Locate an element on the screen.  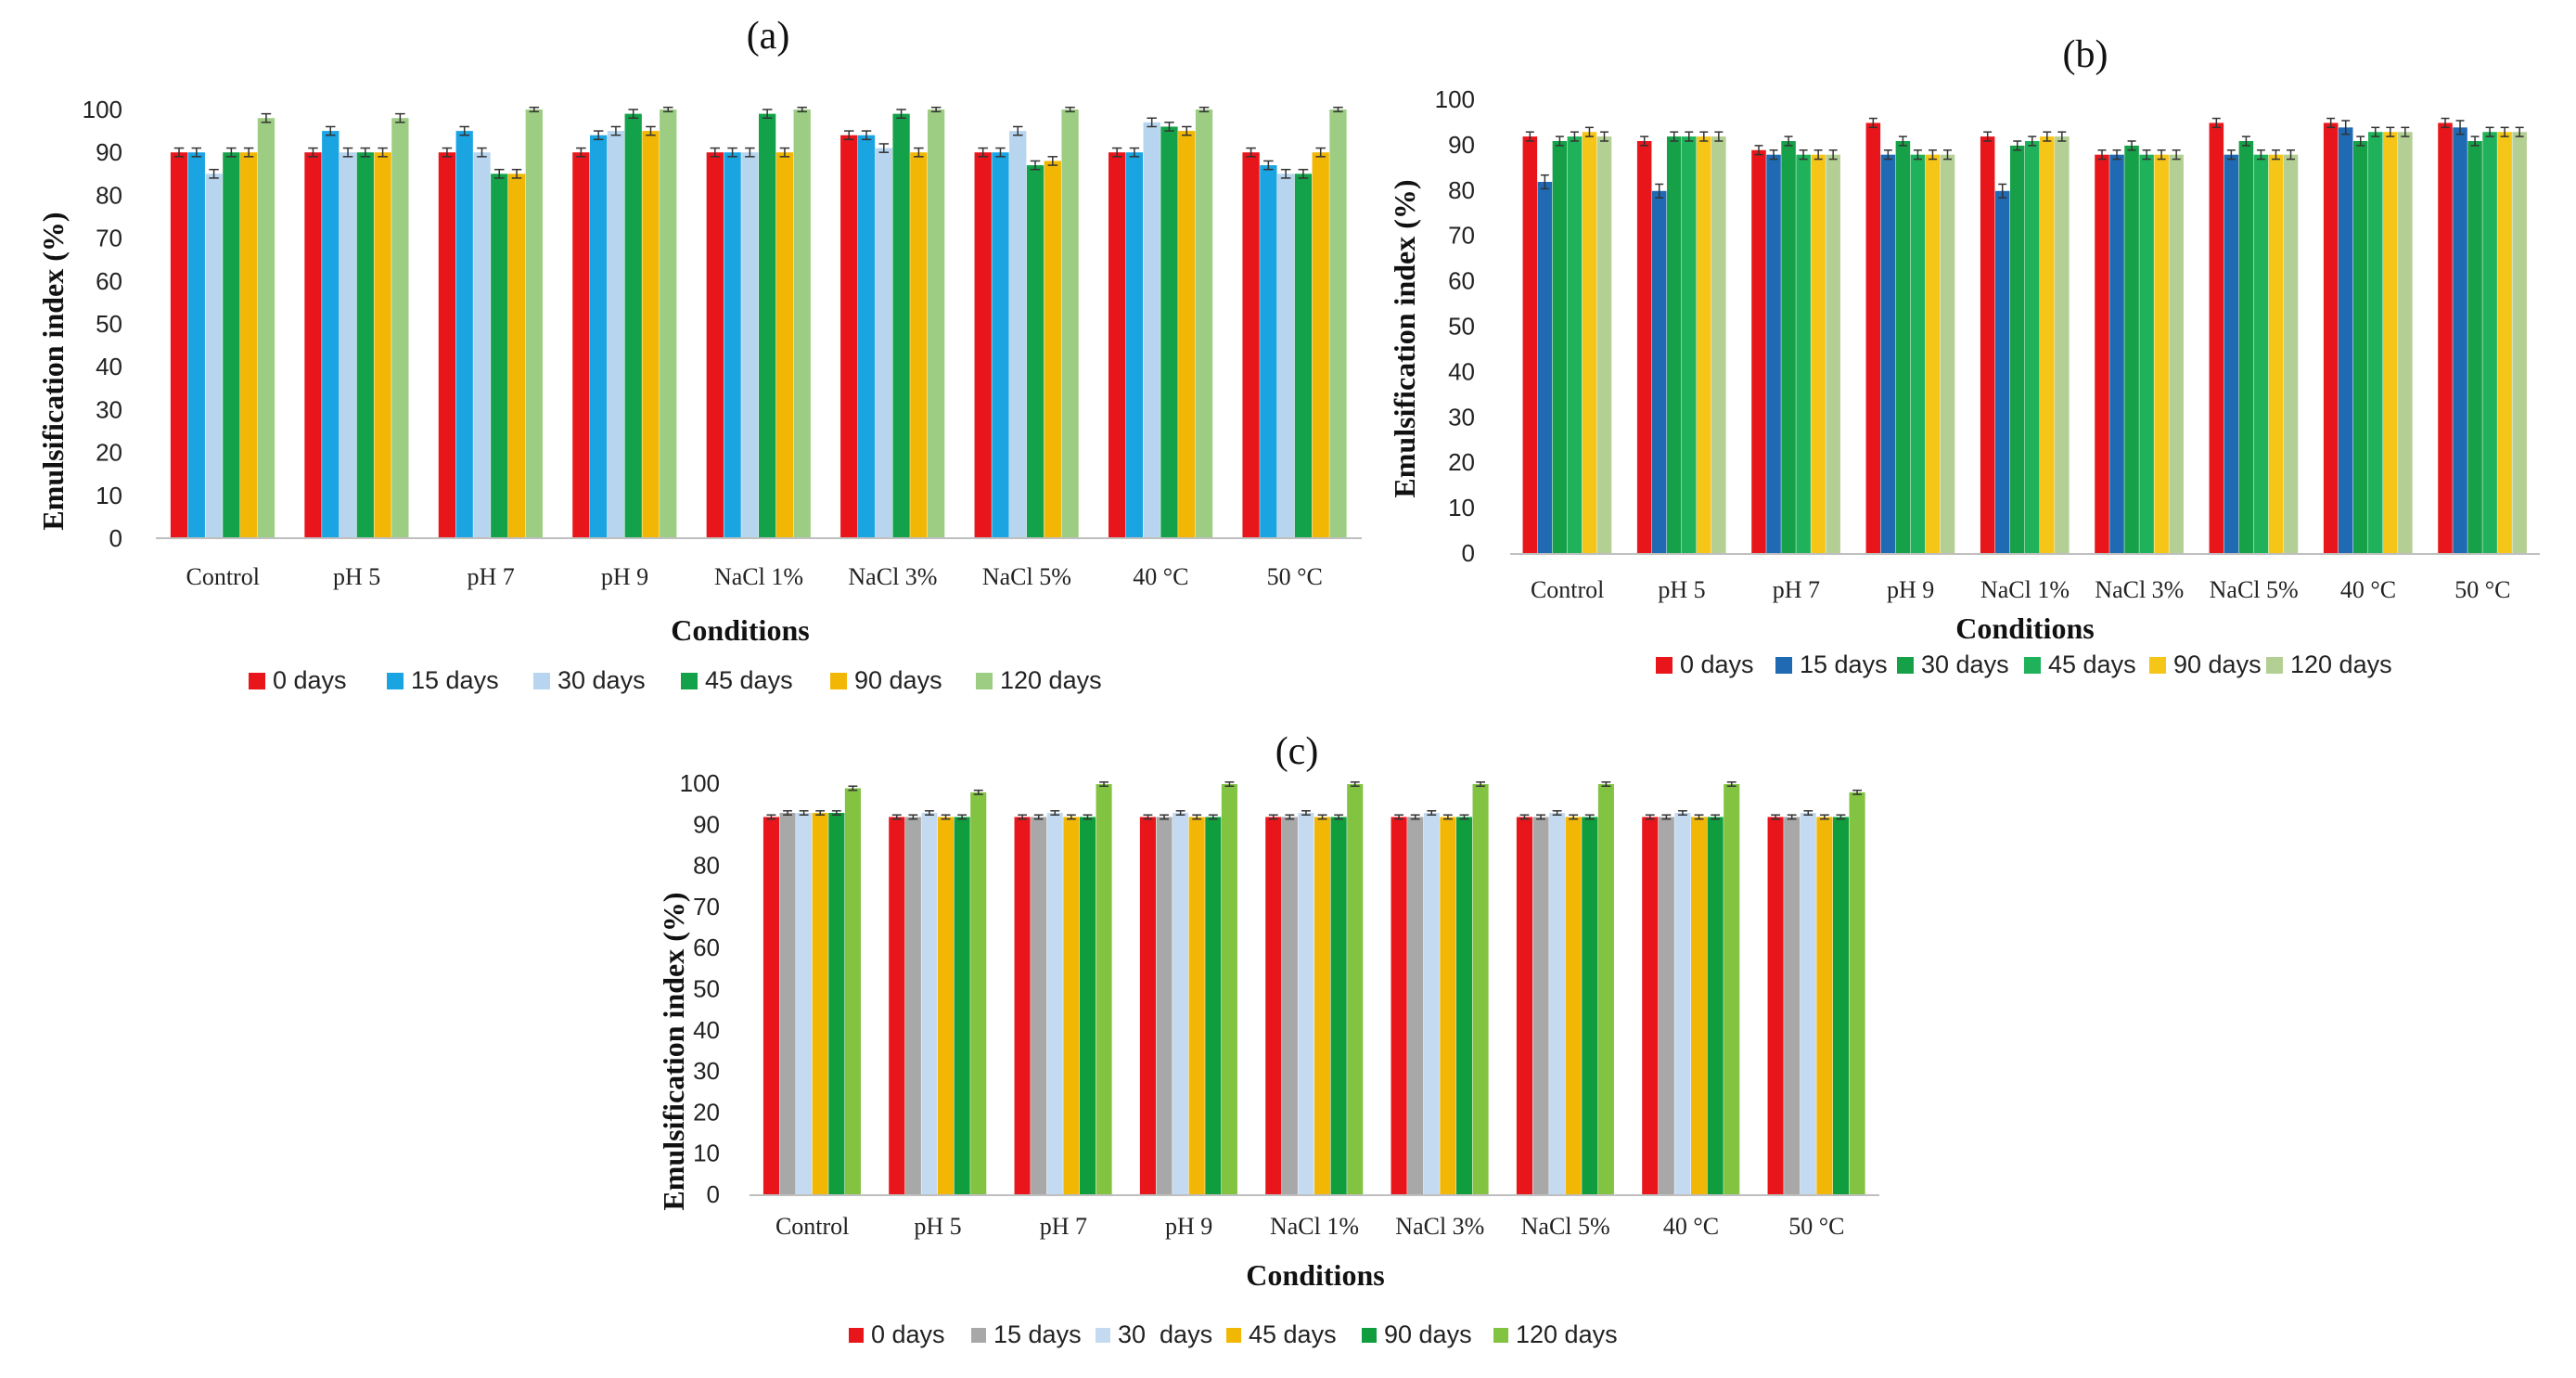
legend-label: 90 days is located at coordinates (2217, 664).